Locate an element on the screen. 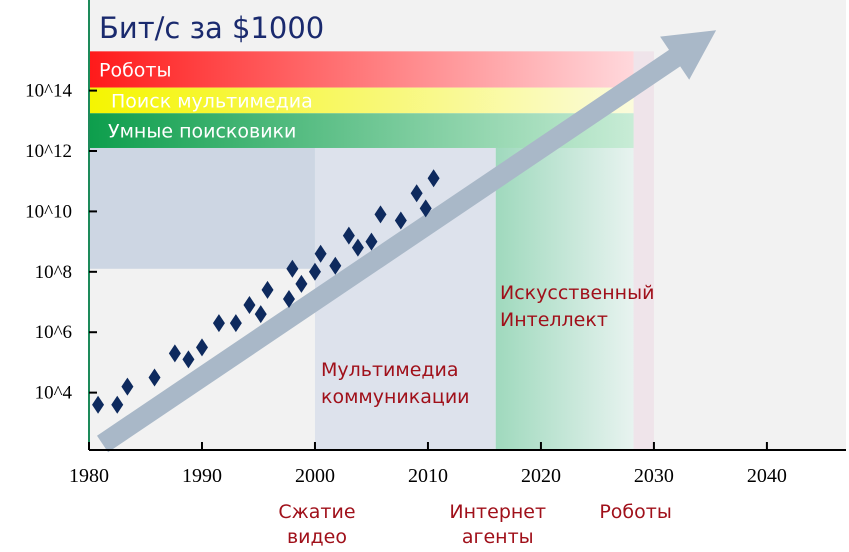 Image resolution: width=849 pixels, height=552 pixels. region-label: Мультимедиа is located at coordinates (390, 370).